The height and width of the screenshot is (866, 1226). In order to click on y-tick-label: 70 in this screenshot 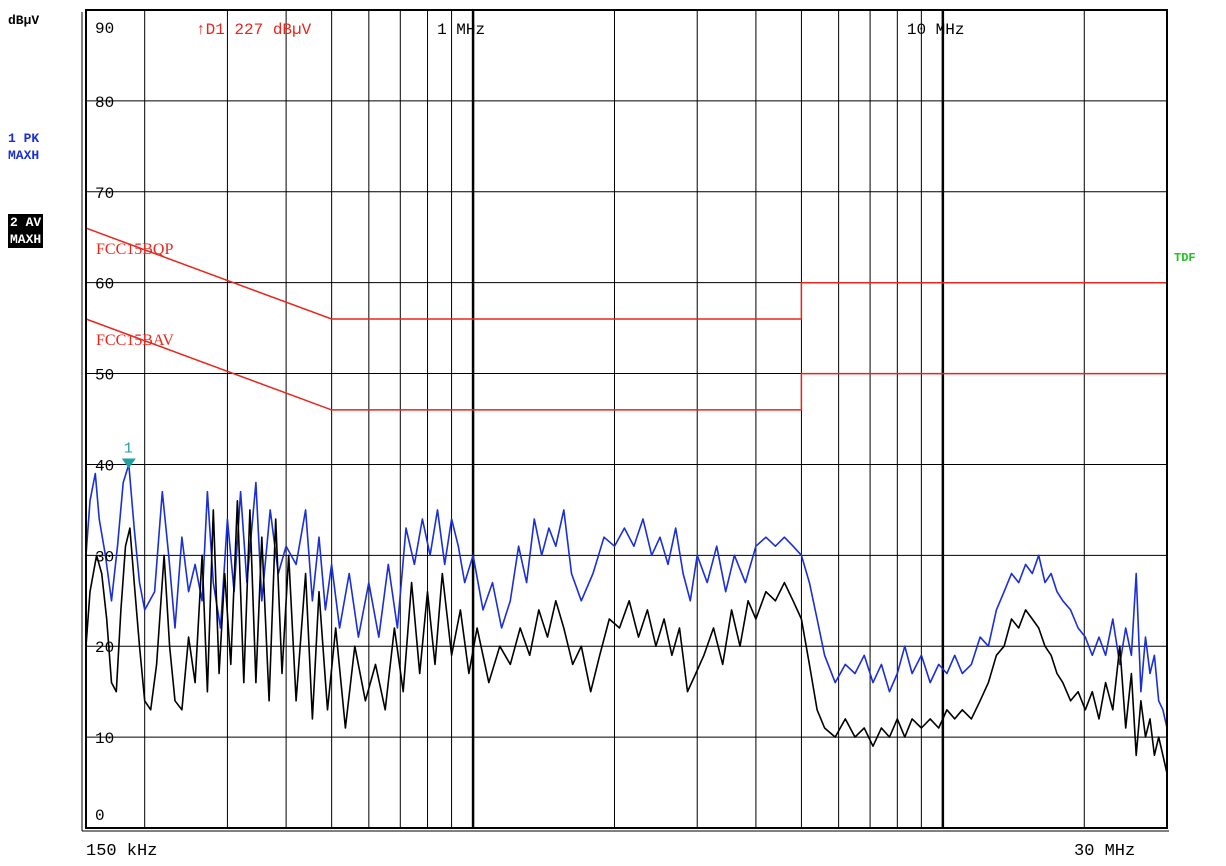, I will do `click(104, 194)`.